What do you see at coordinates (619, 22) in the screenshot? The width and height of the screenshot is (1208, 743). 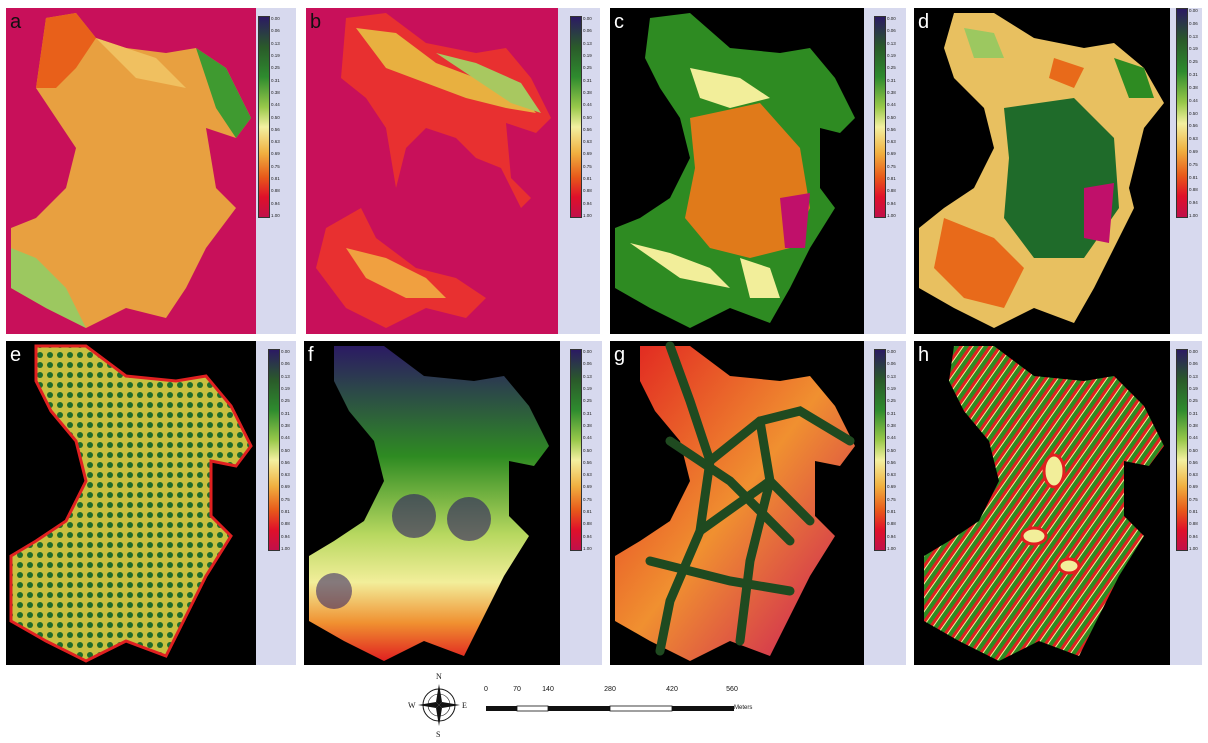 I see `panel-label-c: c` at bounding box center [619, 22].